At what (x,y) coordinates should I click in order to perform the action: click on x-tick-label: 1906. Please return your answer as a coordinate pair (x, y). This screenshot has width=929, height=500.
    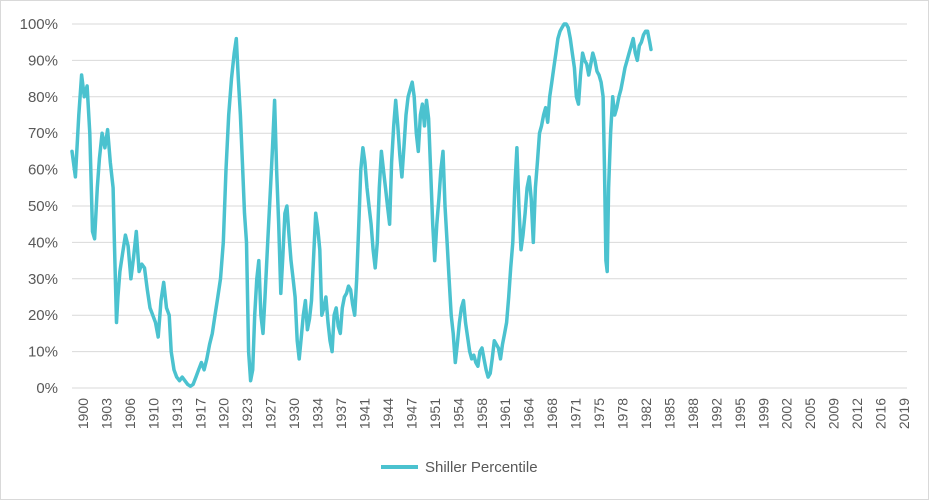
    Looking at the image, I should click on (130, 413).